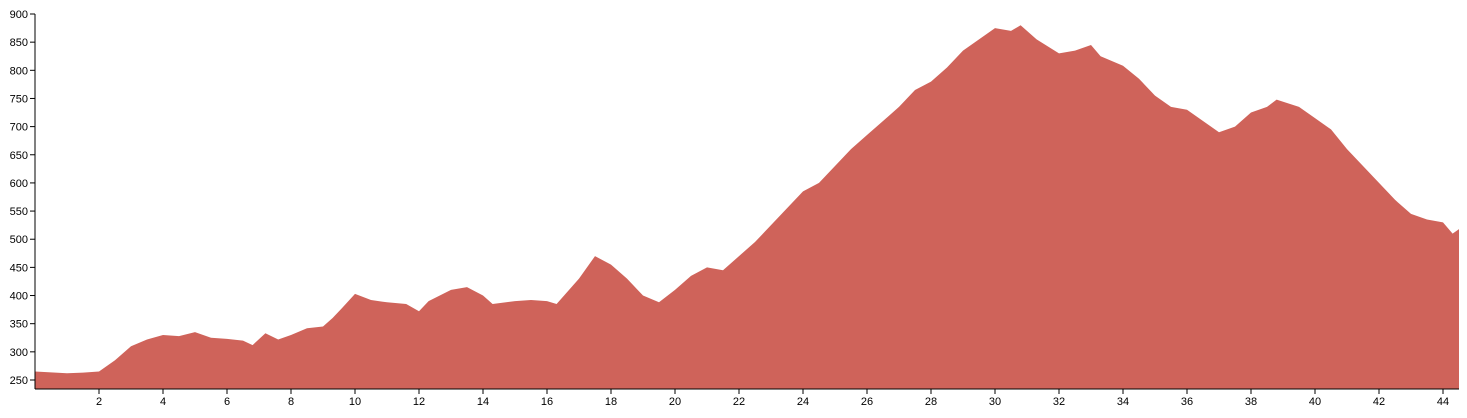  I want to click on x-tick-label: 20, so click(675, 402).